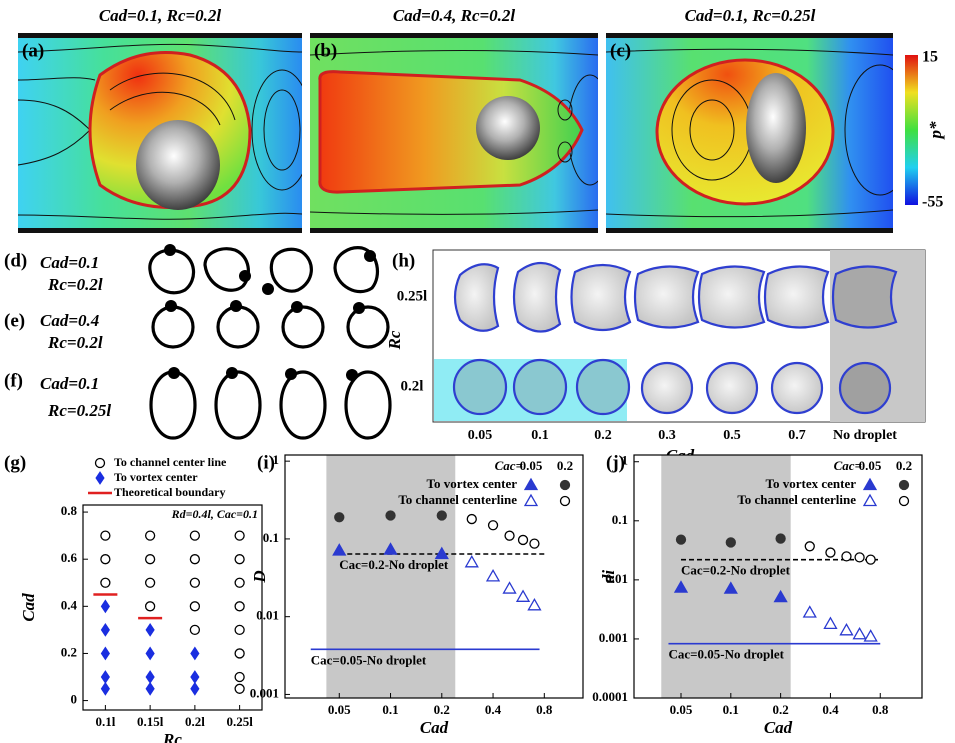 The image size is (955, 743). Describe the element at coordinates (749, 133) in the screenshot. I see `panel-c-image` at that location.